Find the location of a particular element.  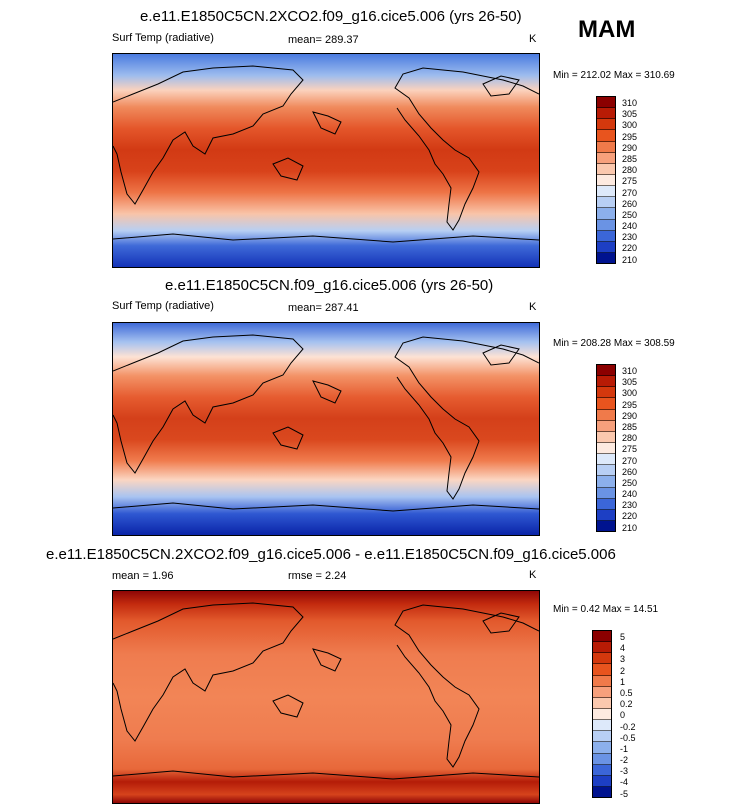

colorbar-tick-label: 1 is located at coordinates (623, 681).